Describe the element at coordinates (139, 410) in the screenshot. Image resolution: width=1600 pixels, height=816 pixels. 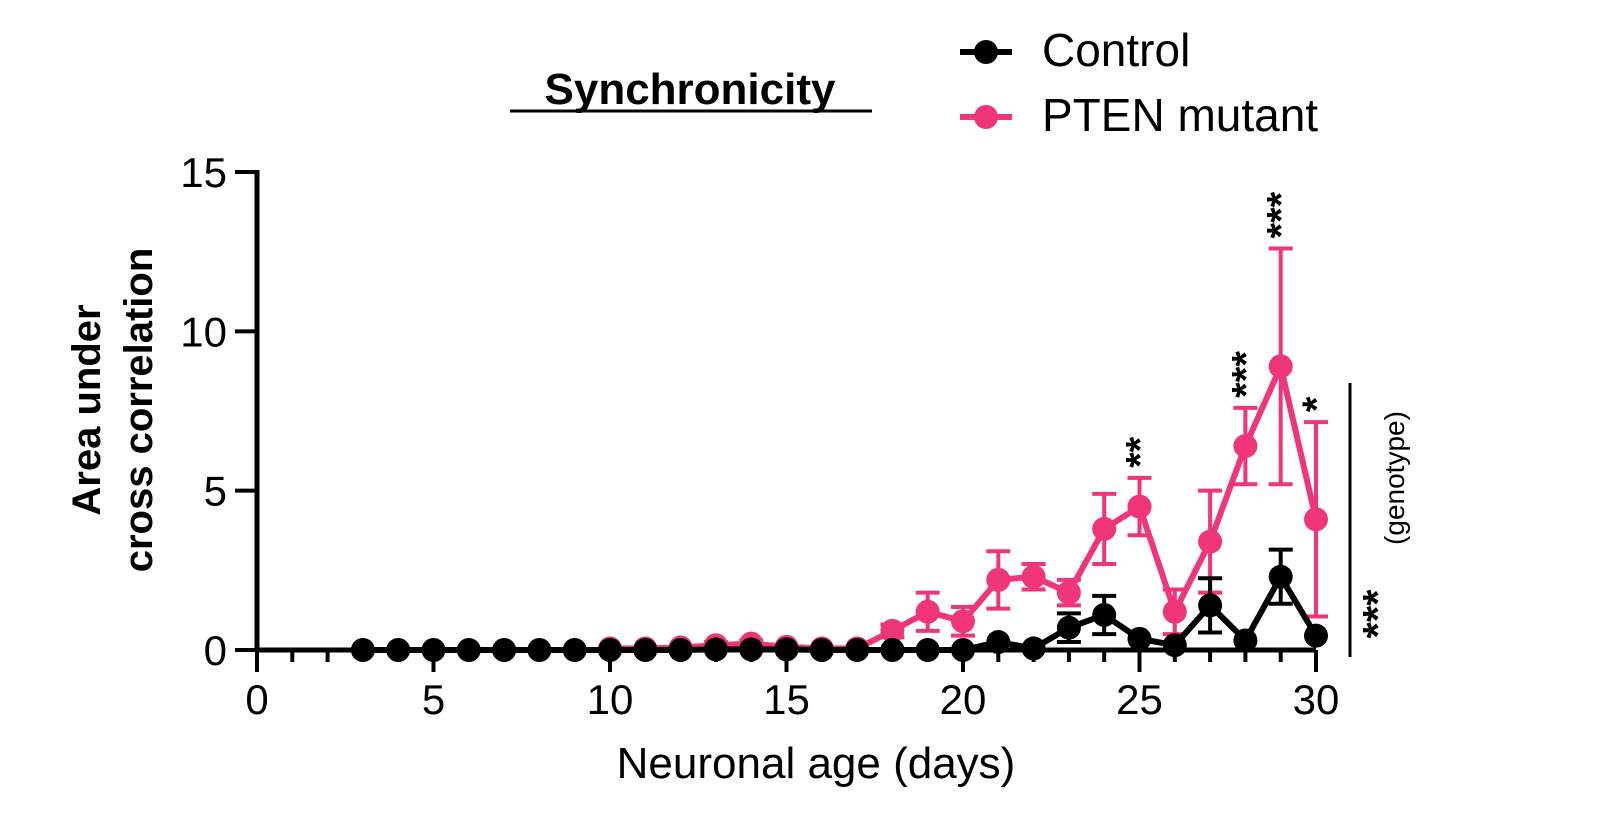
I see `y-axis-label-line2: cross correlation` at that location.